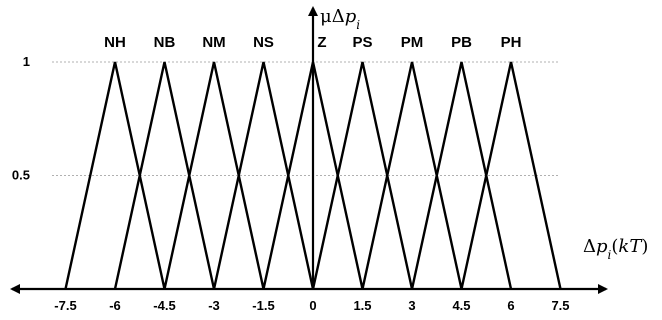 The image size is (662, 320). Describe the element at coordinates (358, 25) in the screenshot. I see `y-axis-label-i: i` at that location.